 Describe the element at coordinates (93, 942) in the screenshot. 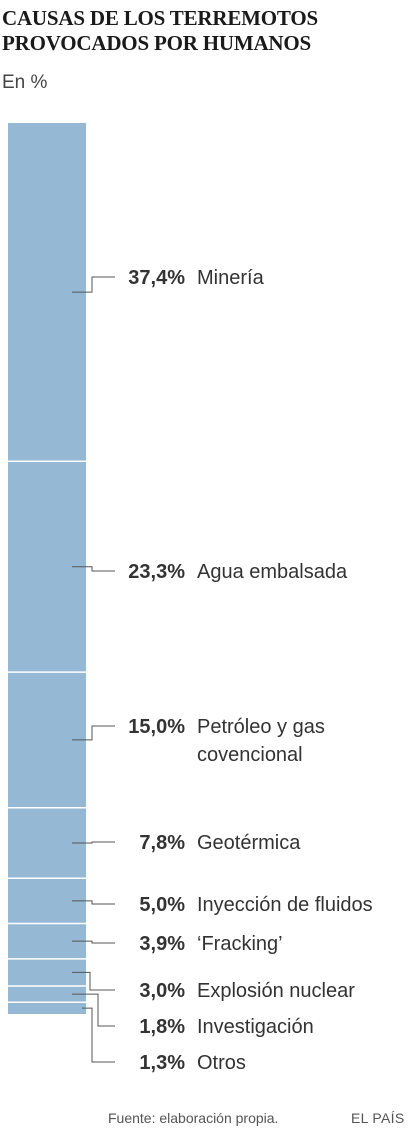

I see `leader-line-fracking` at that location.